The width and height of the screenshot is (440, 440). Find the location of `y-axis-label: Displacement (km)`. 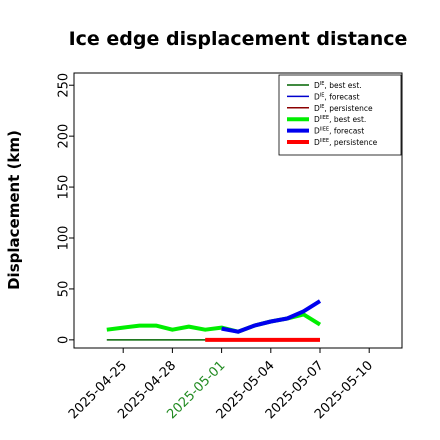

y-axis-label: Displacement (km) is located at coordinates (14, 210).